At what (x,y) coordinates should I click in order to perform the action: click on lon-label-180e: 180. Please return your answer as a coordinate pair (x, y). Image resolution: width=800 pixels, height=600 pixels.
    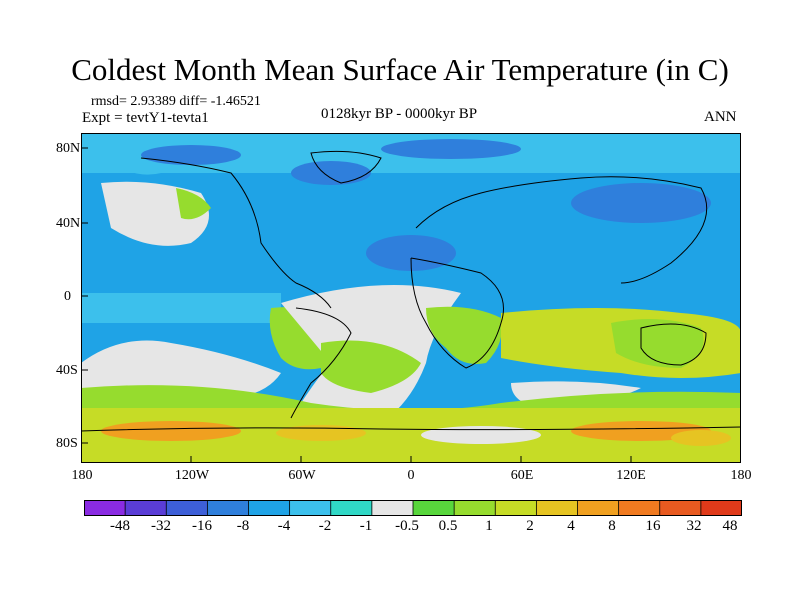
    Looking at the image, I should click on (741, 475).